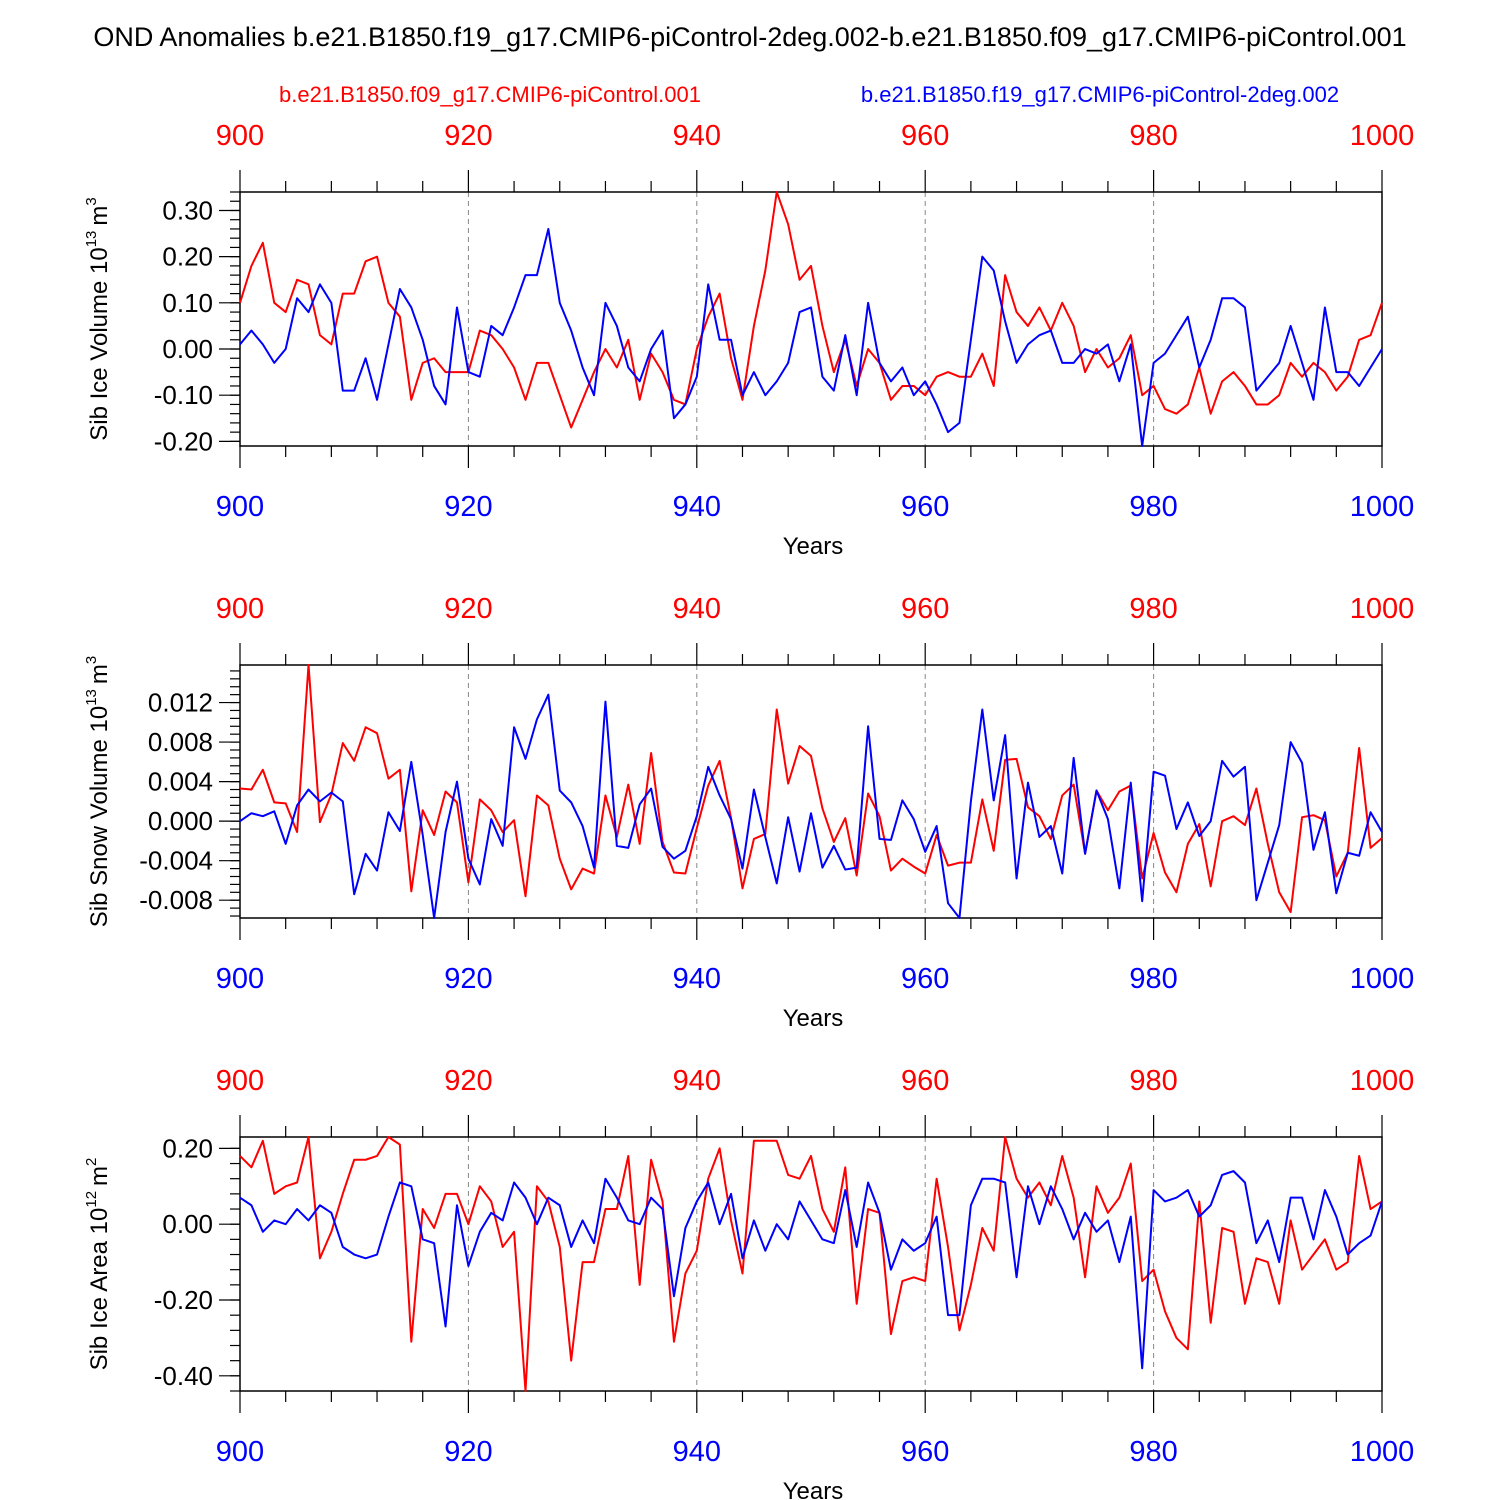 Image resolution: width=1500 pixels, height=1500 pixels. I want to click on y-axis-label: Sib Snow Volume 1013 m3, so click(98, 792).